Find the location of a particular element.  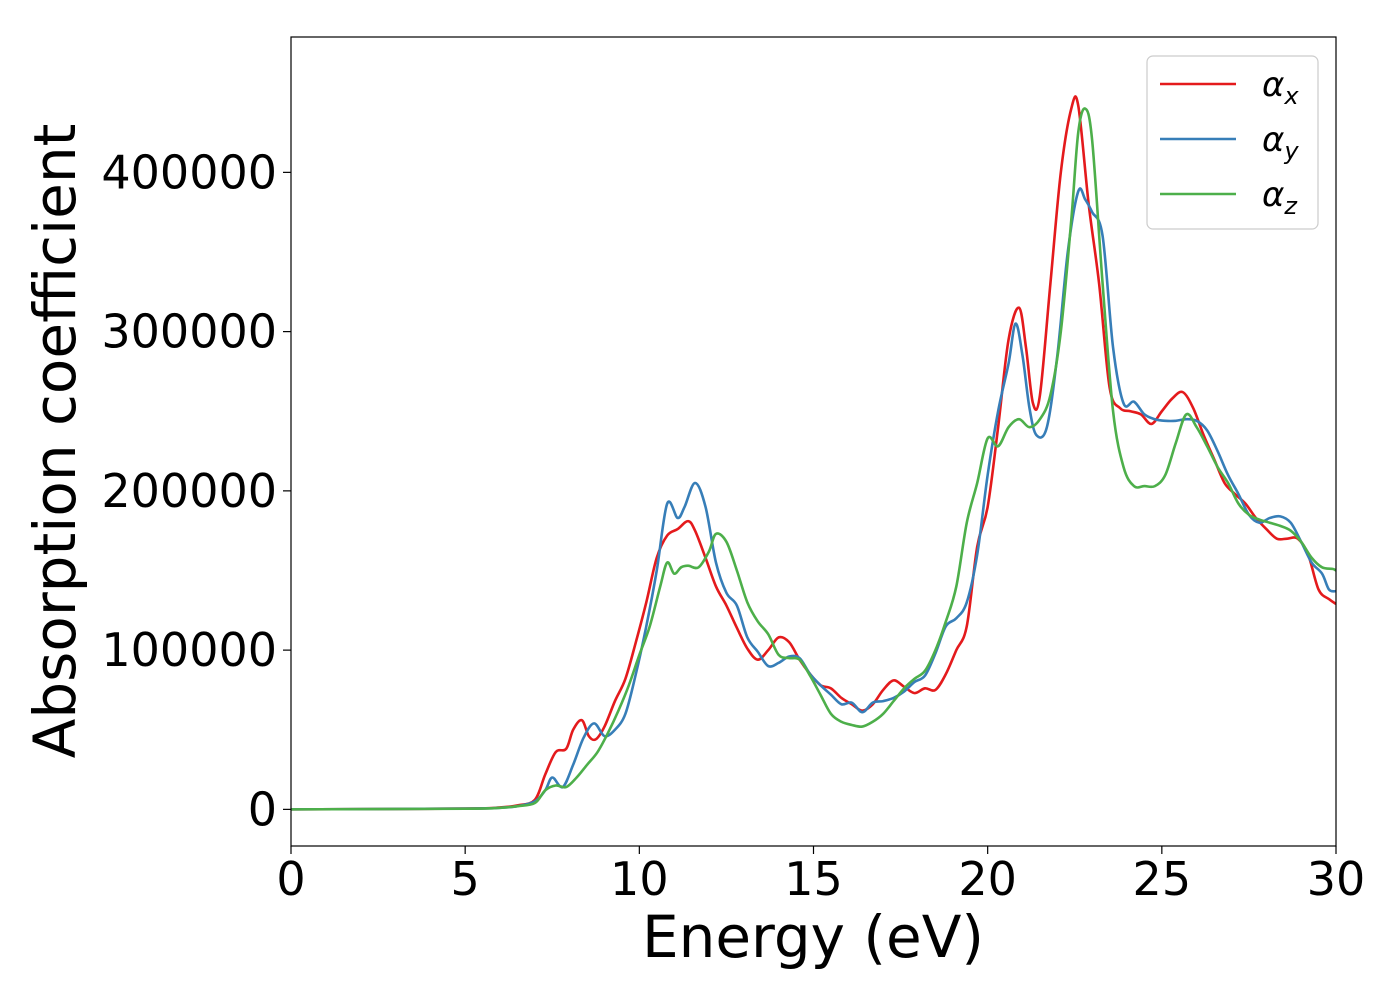

y-axis-title: Absorption coefficient is located at coordinates (55, 441).